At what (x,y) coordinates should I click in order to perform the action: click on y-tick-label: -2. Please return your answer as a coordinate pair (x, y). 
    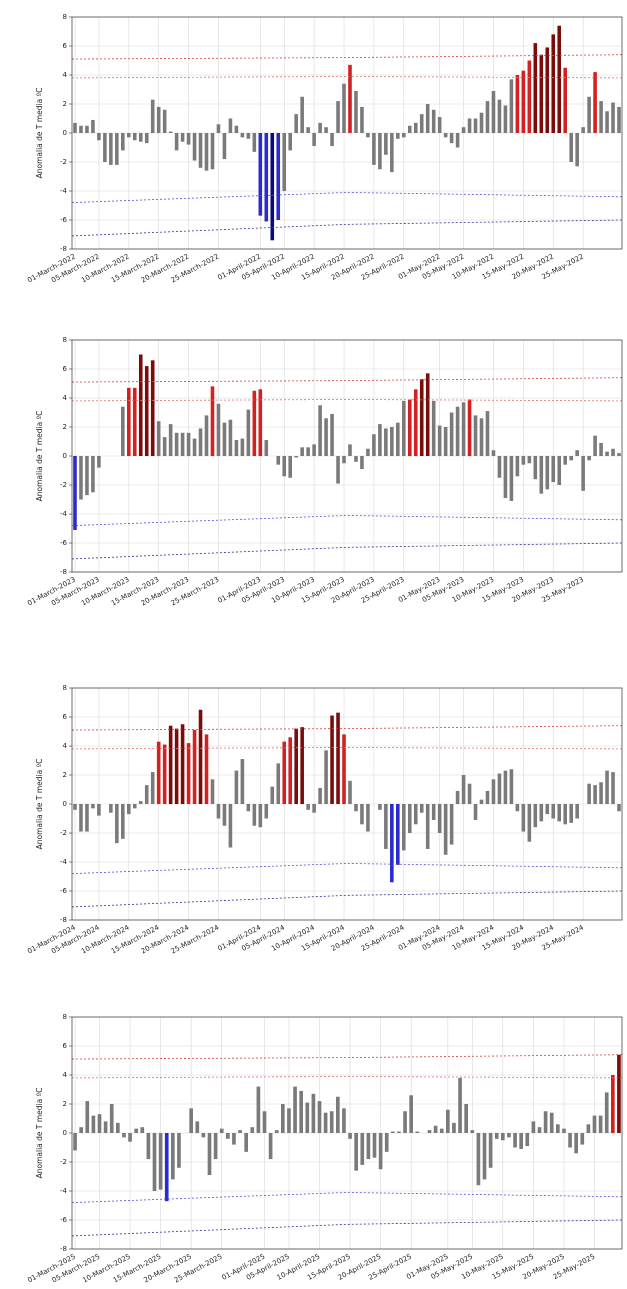
    Looking at the image, I should click on (63, 833).